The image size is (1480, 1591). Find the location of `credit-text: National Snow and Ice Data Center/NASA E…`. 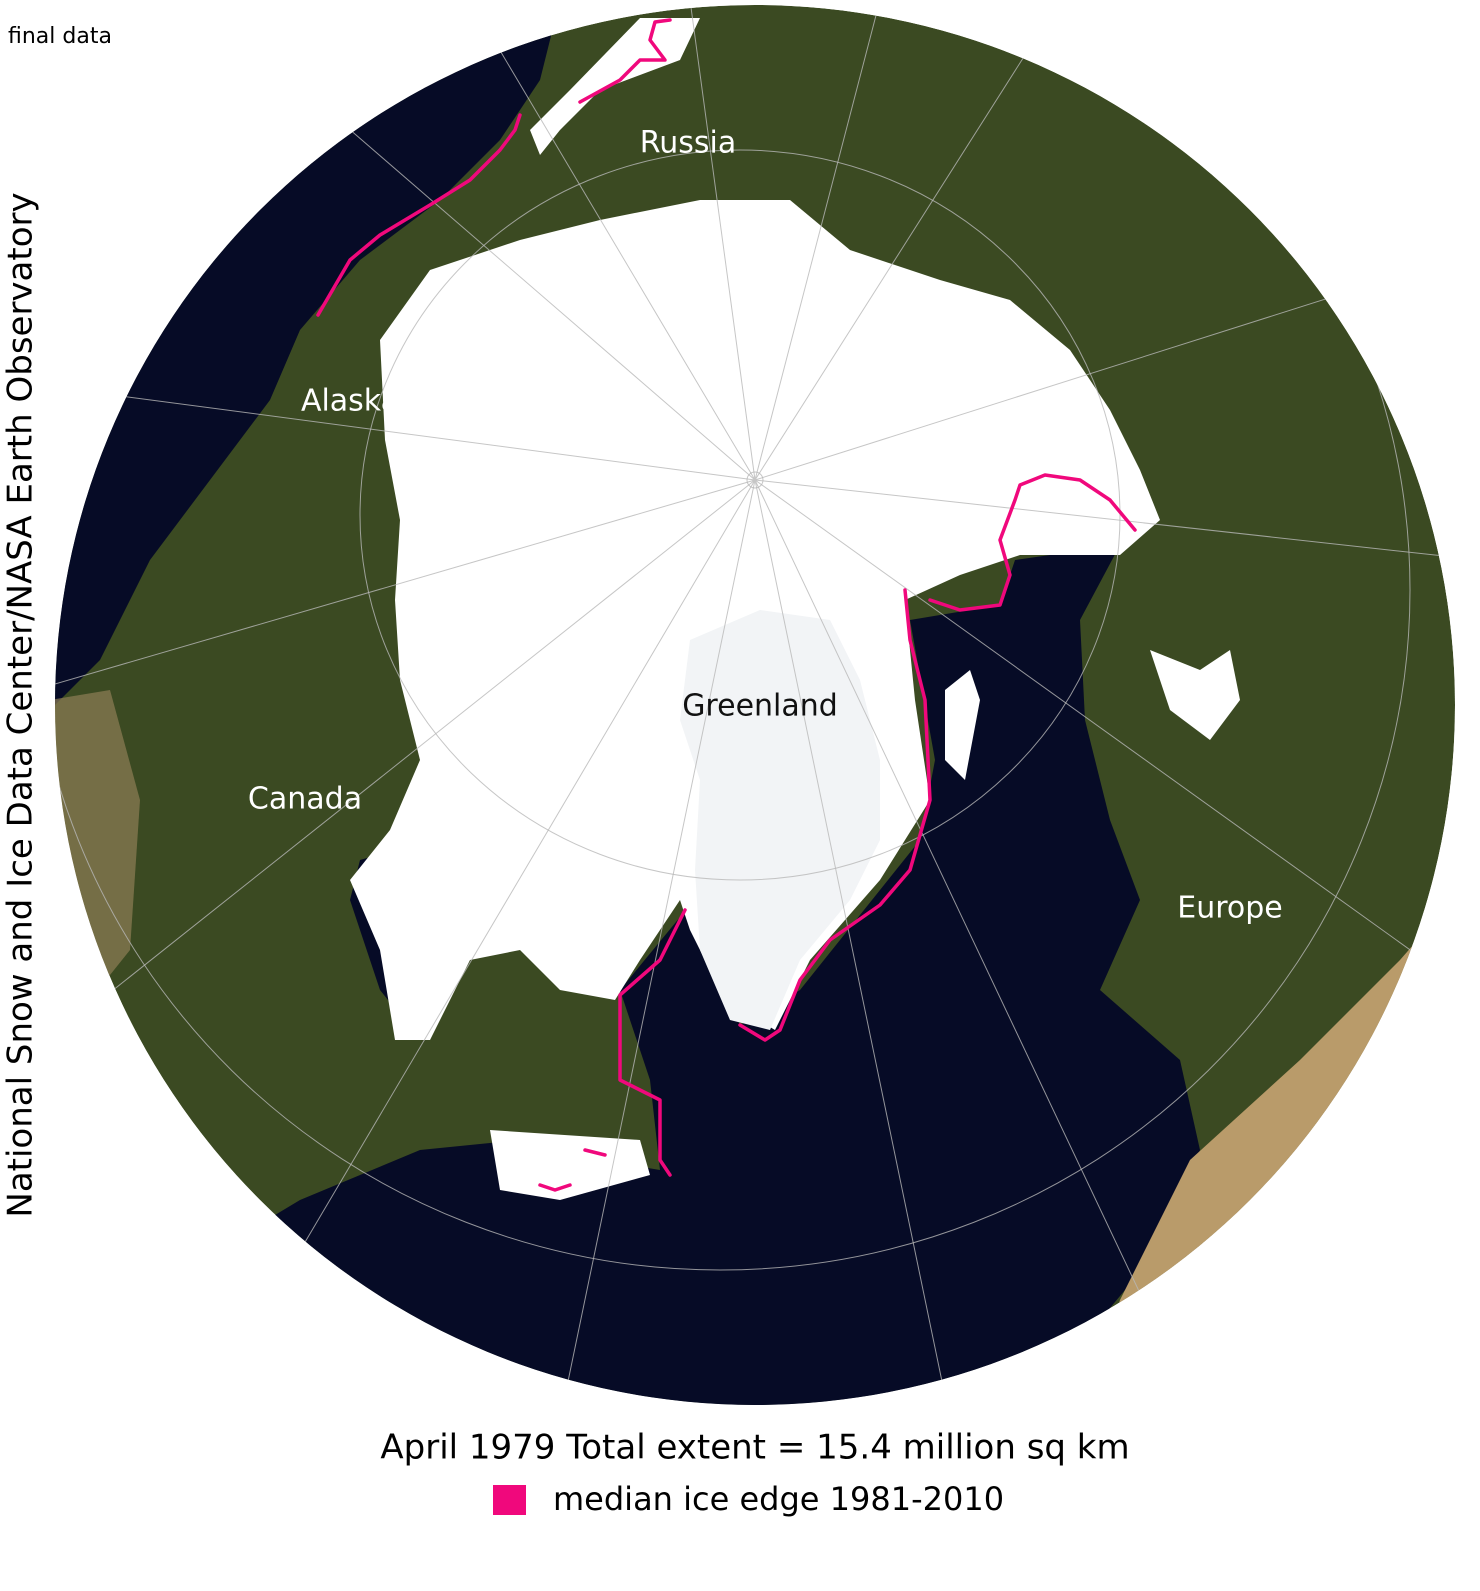

credit-text: National Snow and Ice Data Center/NASA E… is located at coordinates (21, 704).